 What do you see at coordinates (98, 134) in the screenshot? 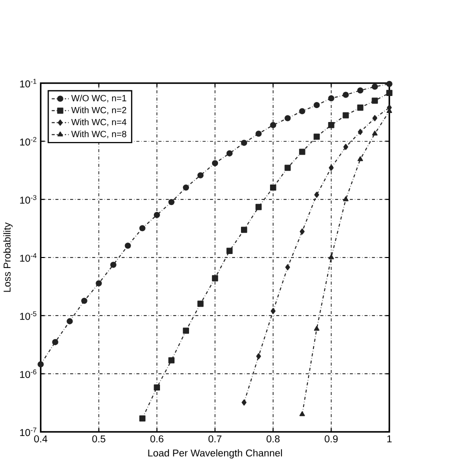
I see `legend-label: With WC, n=8` at bounding box center [98, 134].